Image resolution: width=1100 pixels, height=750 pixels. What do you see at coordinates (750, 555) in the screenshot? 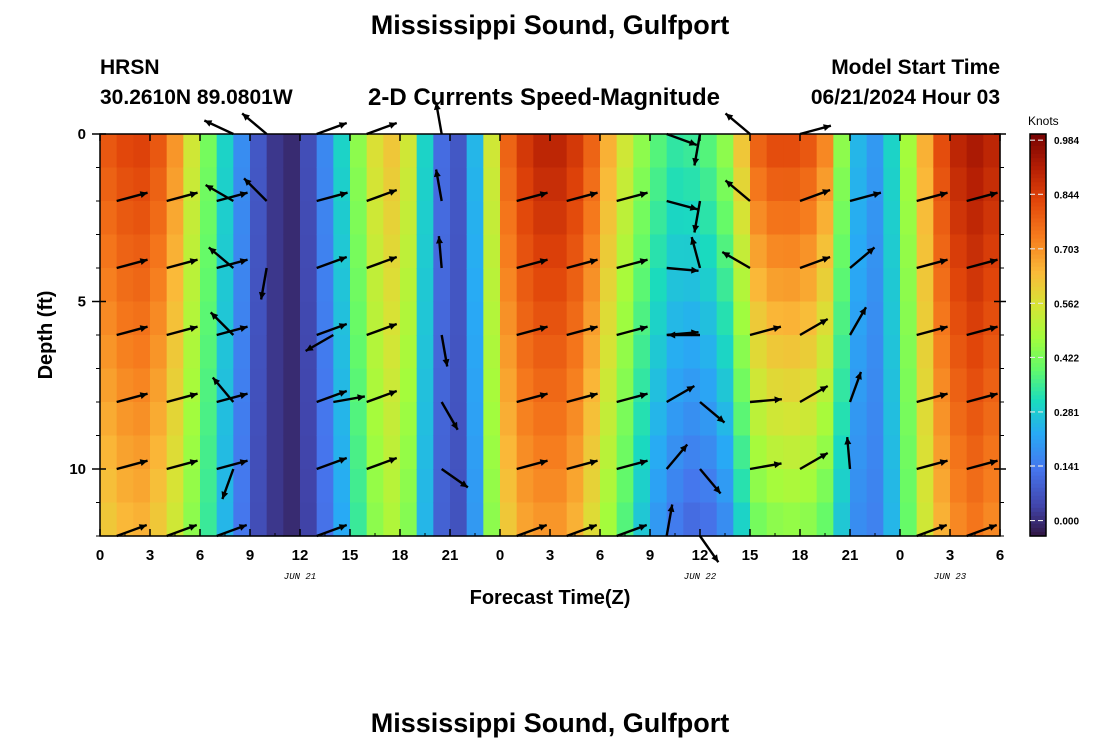
I see `x-tick-label: 15` at bounding box center [750, 555].